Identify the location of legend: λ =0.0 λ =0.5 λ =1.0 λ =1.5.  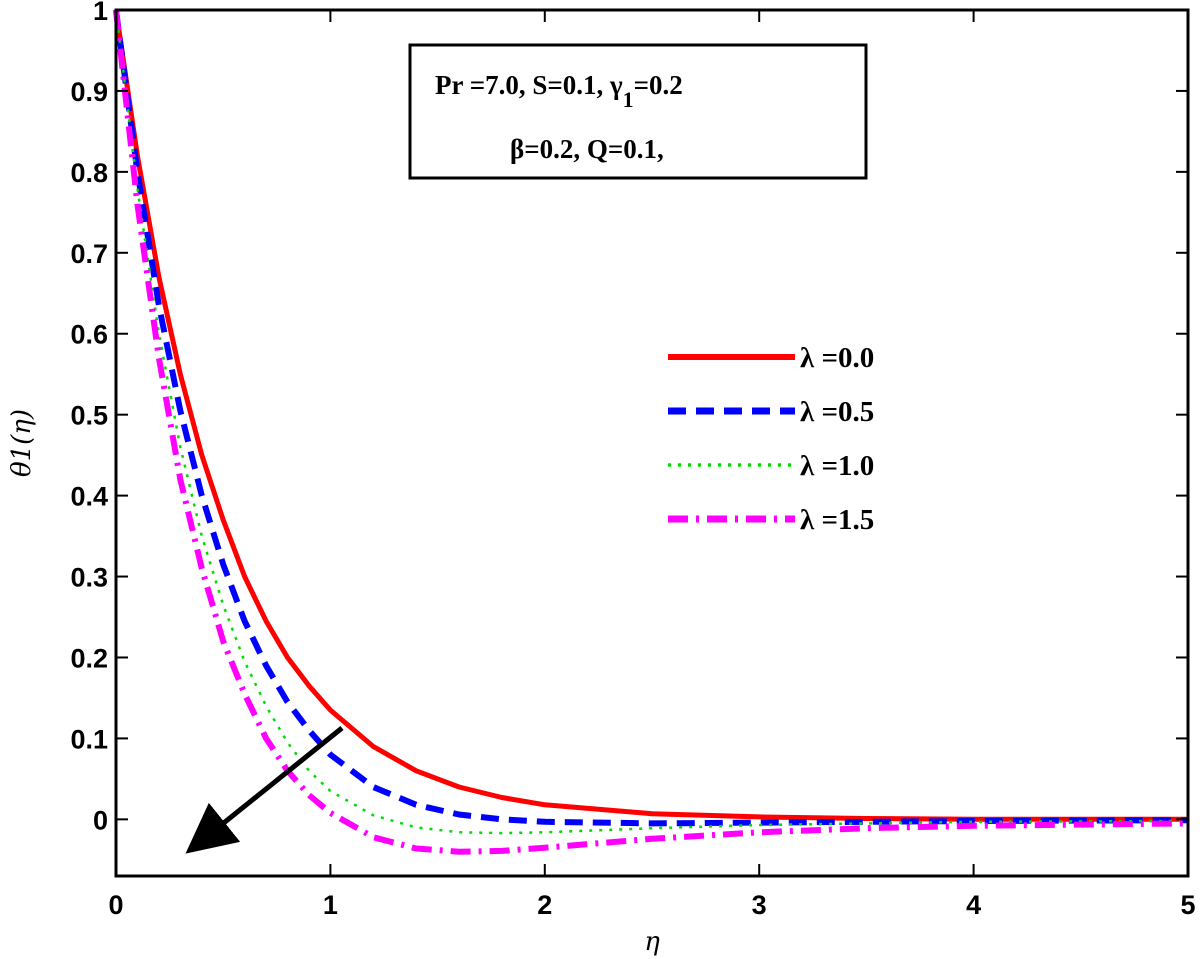
(771, 439).